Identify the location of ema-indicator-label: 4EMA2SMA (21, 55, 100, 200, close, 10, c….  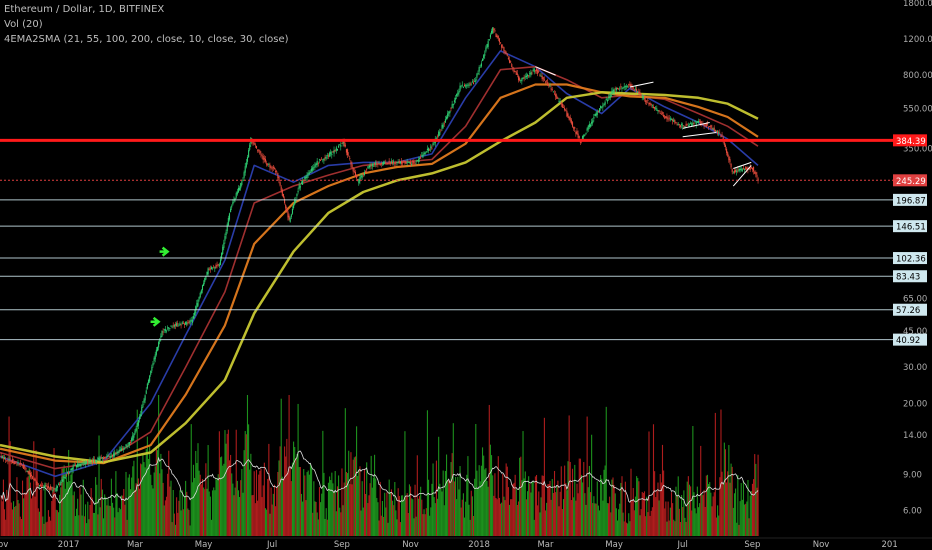
(146, 39).